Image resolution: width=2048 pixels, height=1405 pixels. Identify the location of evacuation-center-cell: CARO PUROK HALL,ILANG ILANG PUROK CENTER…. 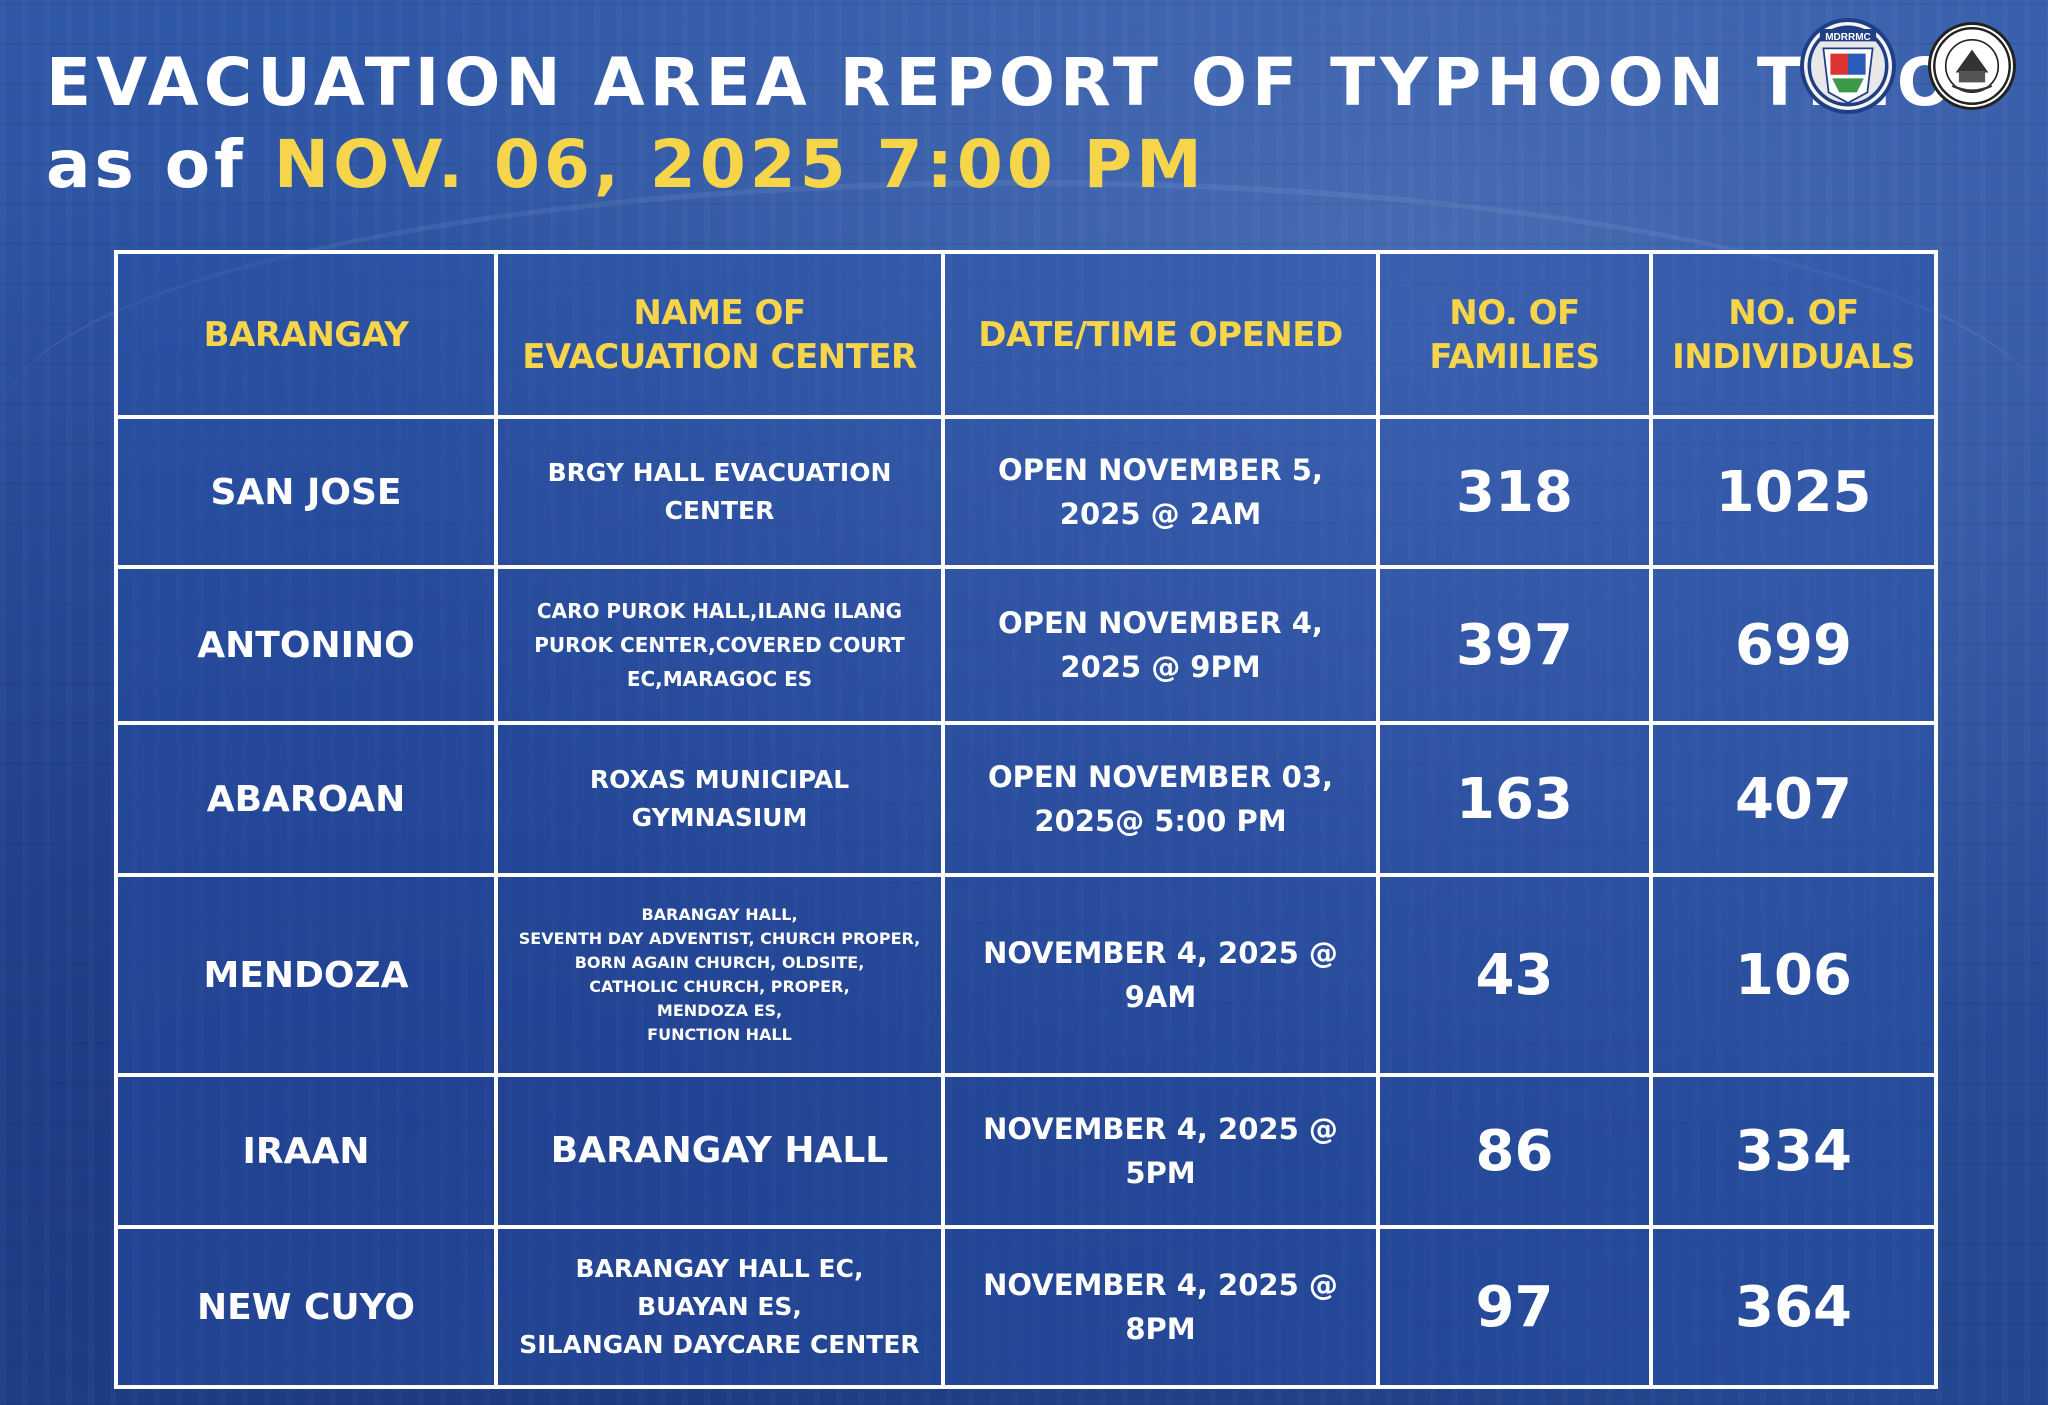
(719, 645).